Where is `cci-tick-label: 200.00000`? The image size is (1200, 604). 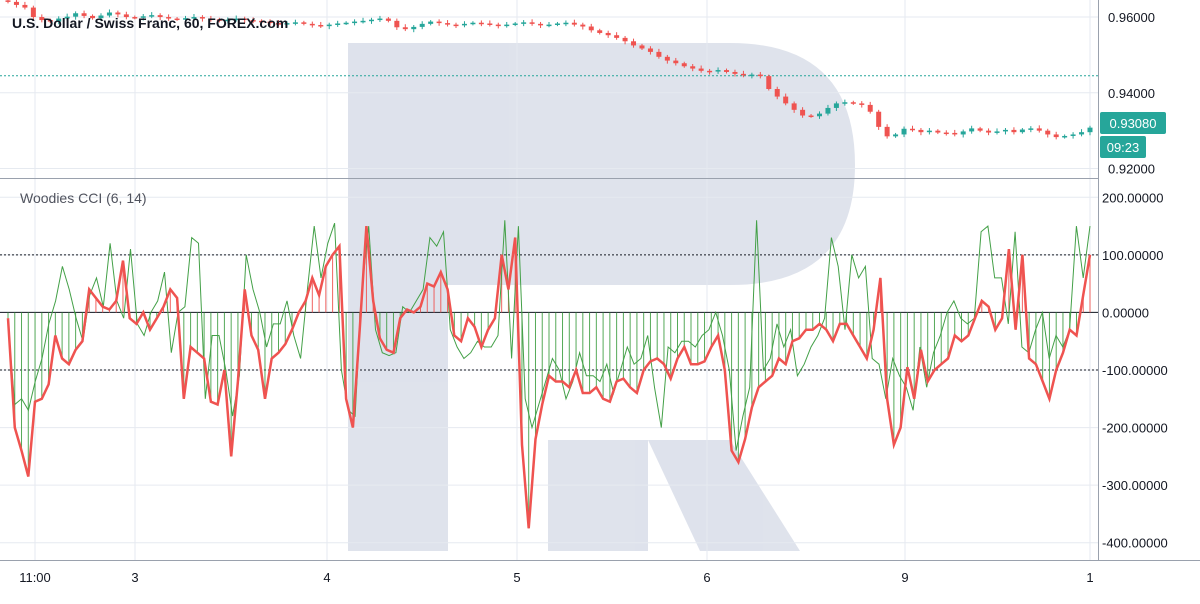 cci-tick-label: 200.00000 is located at coordinates (1132, 197).